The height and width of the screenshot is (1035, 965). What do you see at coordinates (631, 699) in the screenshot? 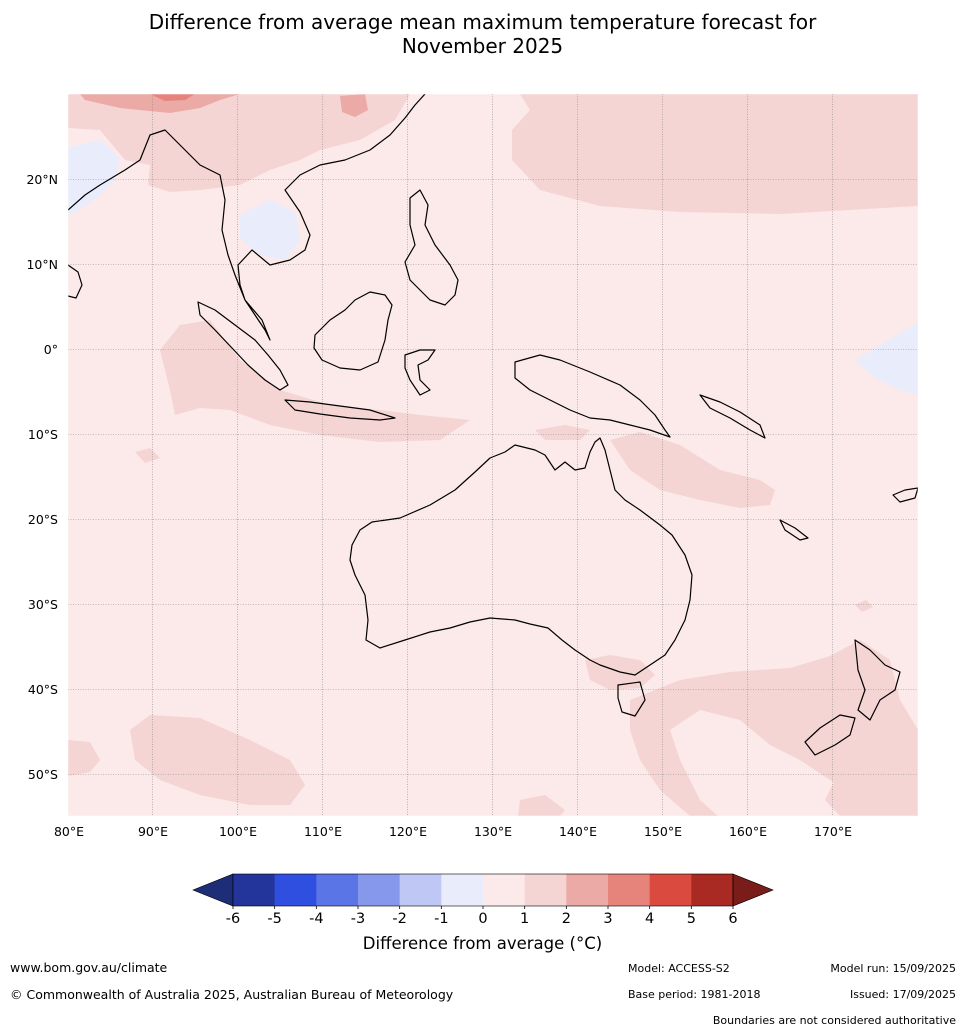
I see `coastline-tasmania` at bounding box center [631, 699].